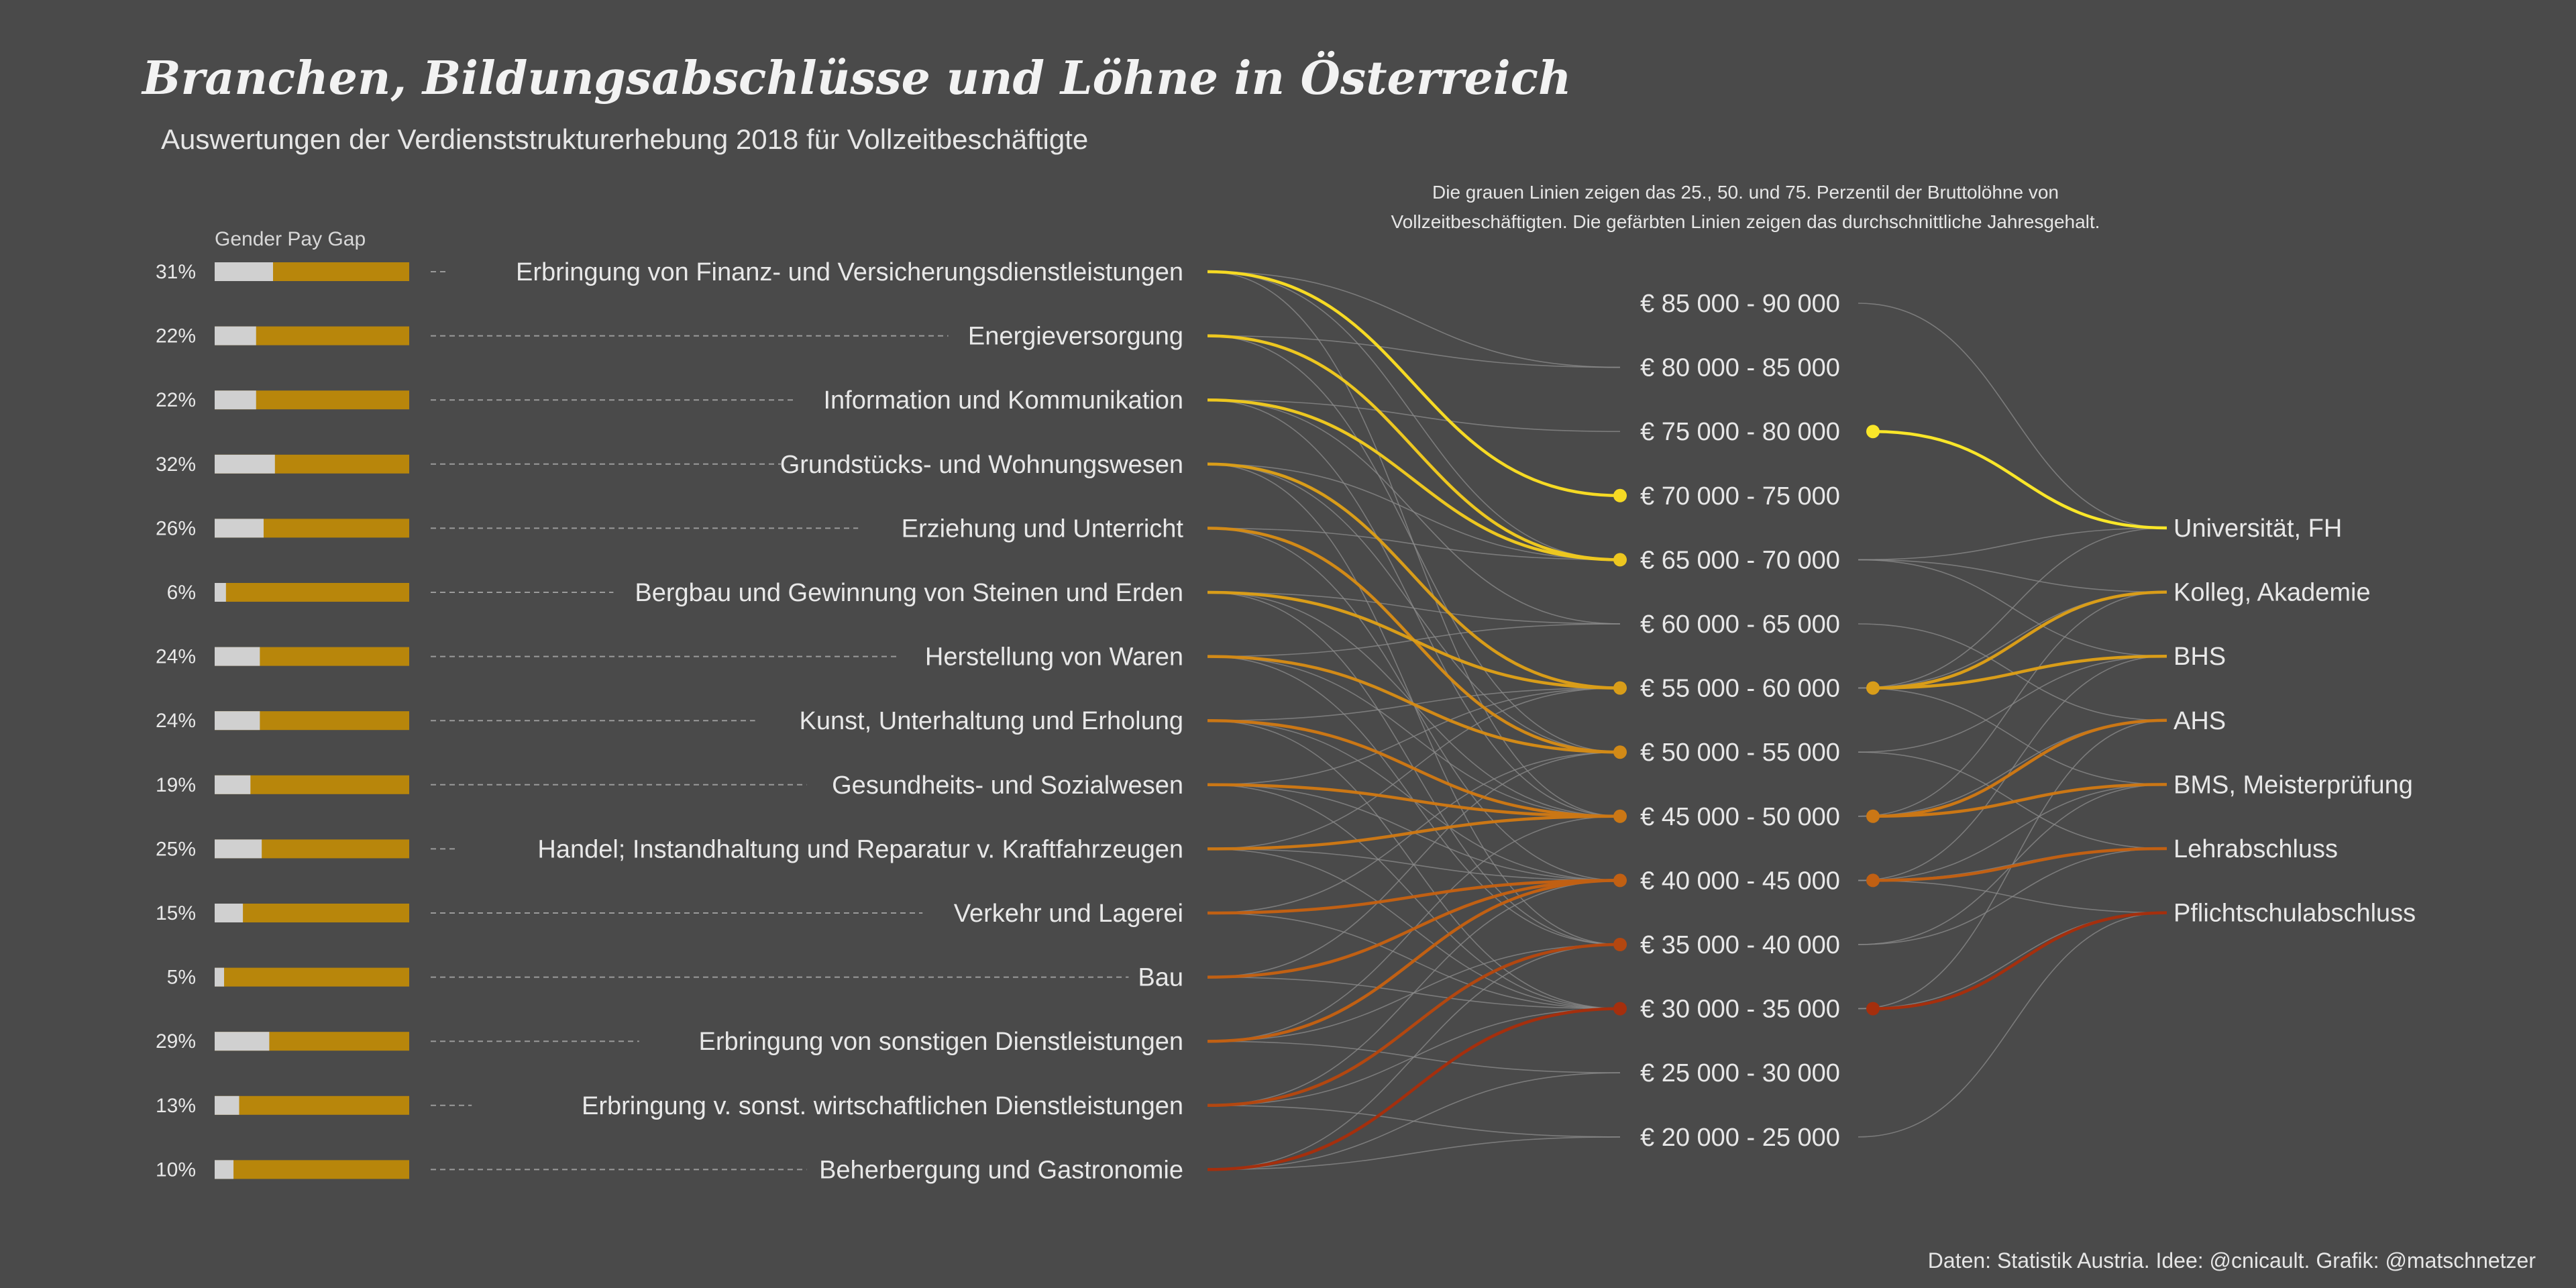 Image resolution: width=2576 pixels, height=1288 pixels. What do you see at coordinates (1740, 753) in the screenshot?
I see `salary-bracket-label: € 50 000 - 55 000` at bounding box center [1740, 753].